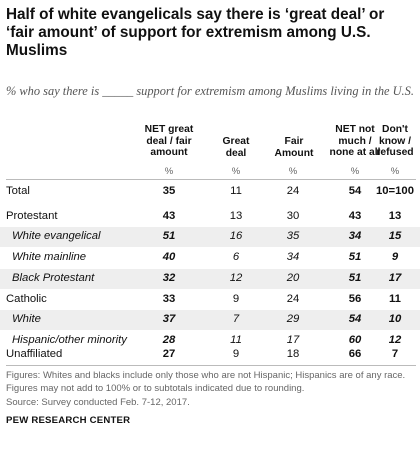  What do you see at coordinates (26, 299) in the screenshot?
I see `row-label: Catholic` at bounding box center [26, 299].